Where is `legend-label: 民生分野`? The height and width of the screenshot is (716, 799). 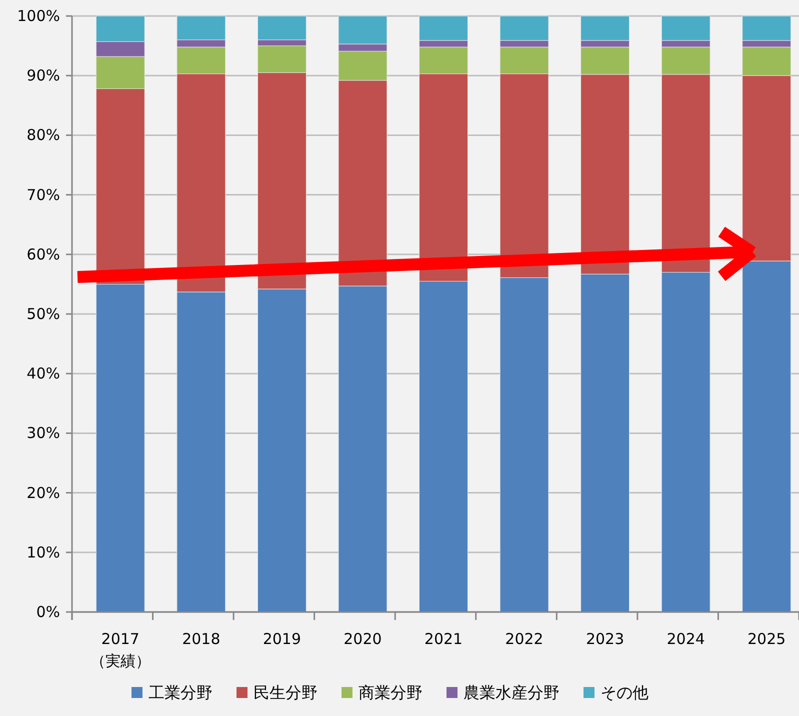 legend-label: 民生分野 is located at coordinates (286, 692).